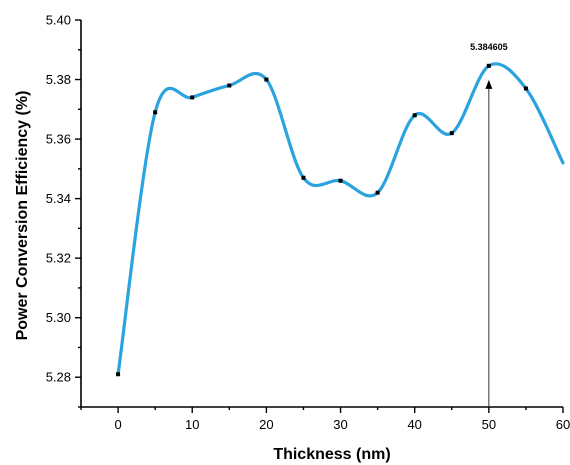  Describe the element at coordinates (58, 20) in the screenshot. I see `y-tick-label: 5.40` at that location.